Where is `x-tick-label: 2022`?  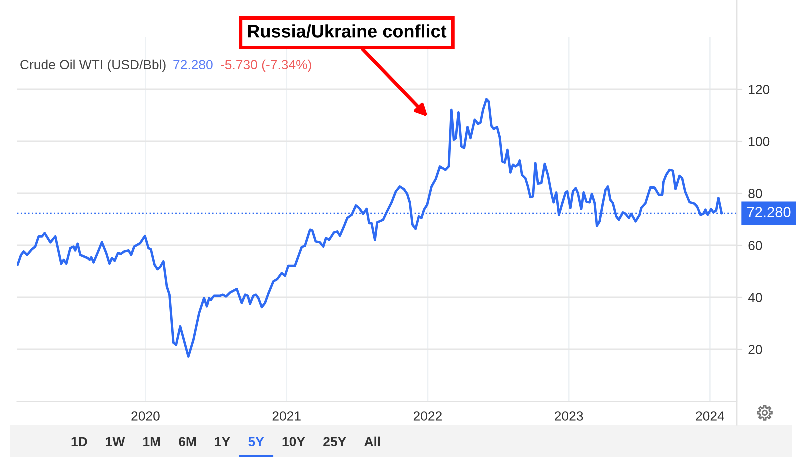 x-tick-label: 2022 is located at coordinates (428, 416).